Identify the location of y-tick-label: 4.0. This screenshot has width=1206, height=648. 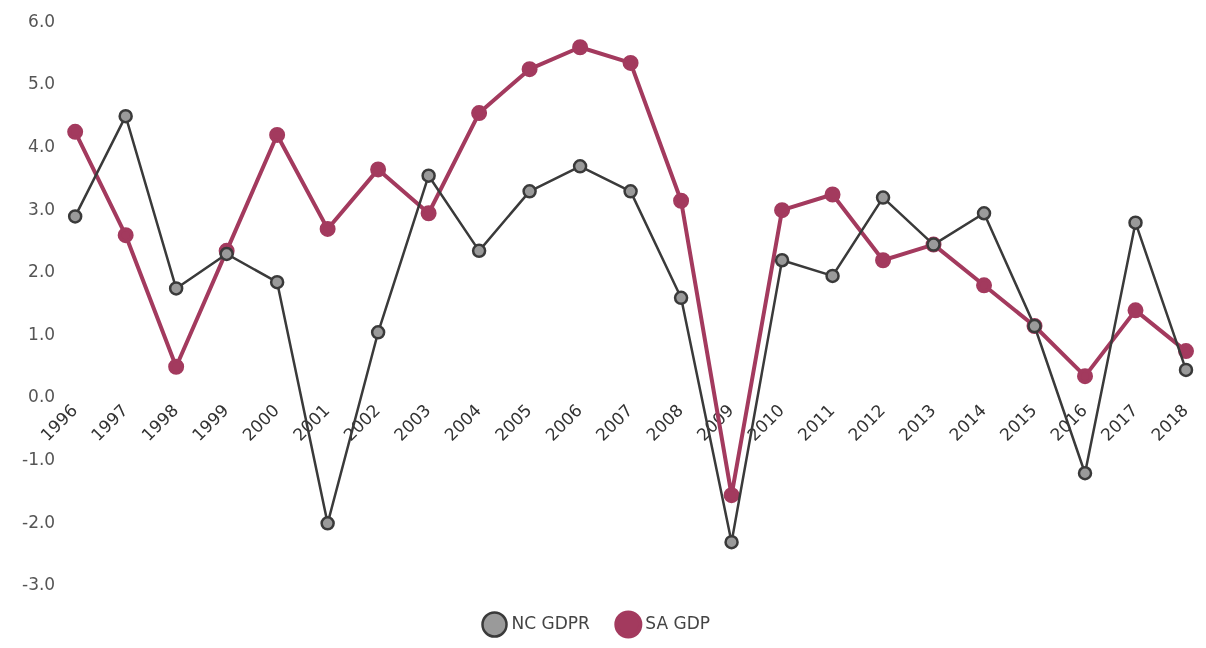
(42, 145).